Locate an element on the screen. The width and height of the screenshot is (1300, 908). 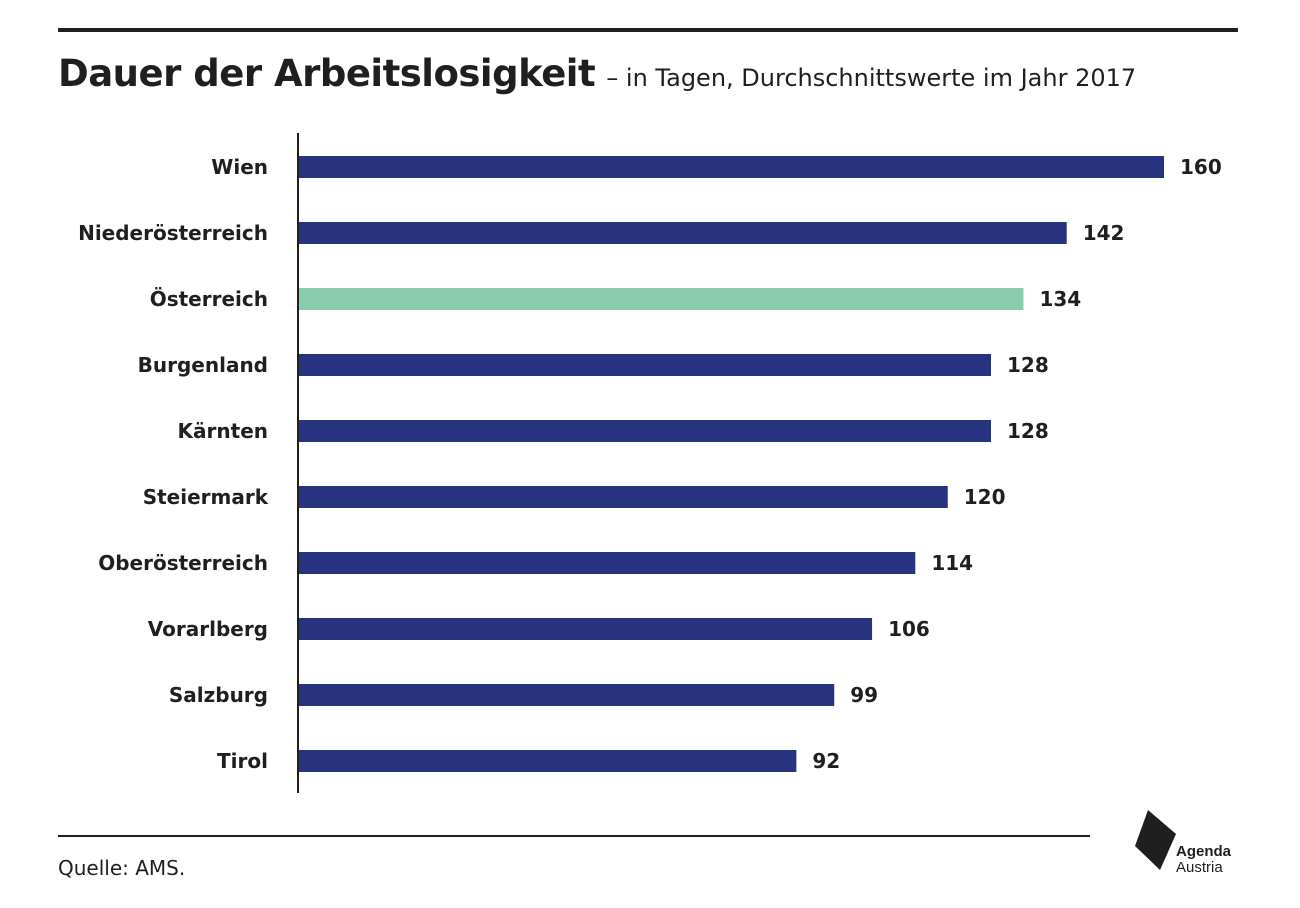
category-label: Steiermark is located at coordinates (206, 497).